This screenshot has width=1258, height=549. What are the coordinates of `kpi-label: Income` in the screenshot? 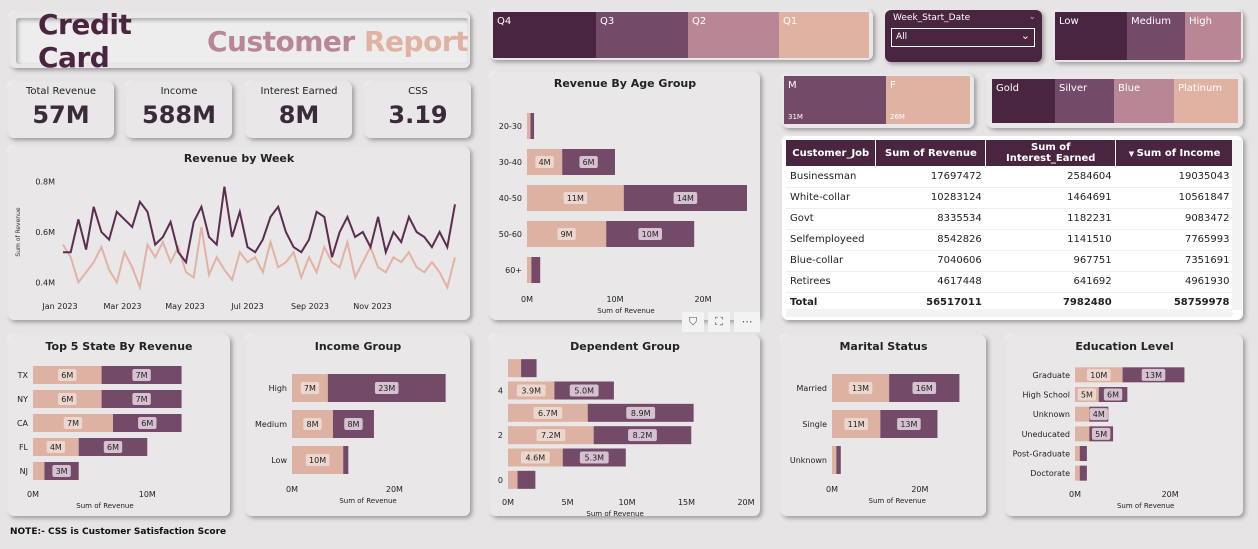 It's located at (179, 91).